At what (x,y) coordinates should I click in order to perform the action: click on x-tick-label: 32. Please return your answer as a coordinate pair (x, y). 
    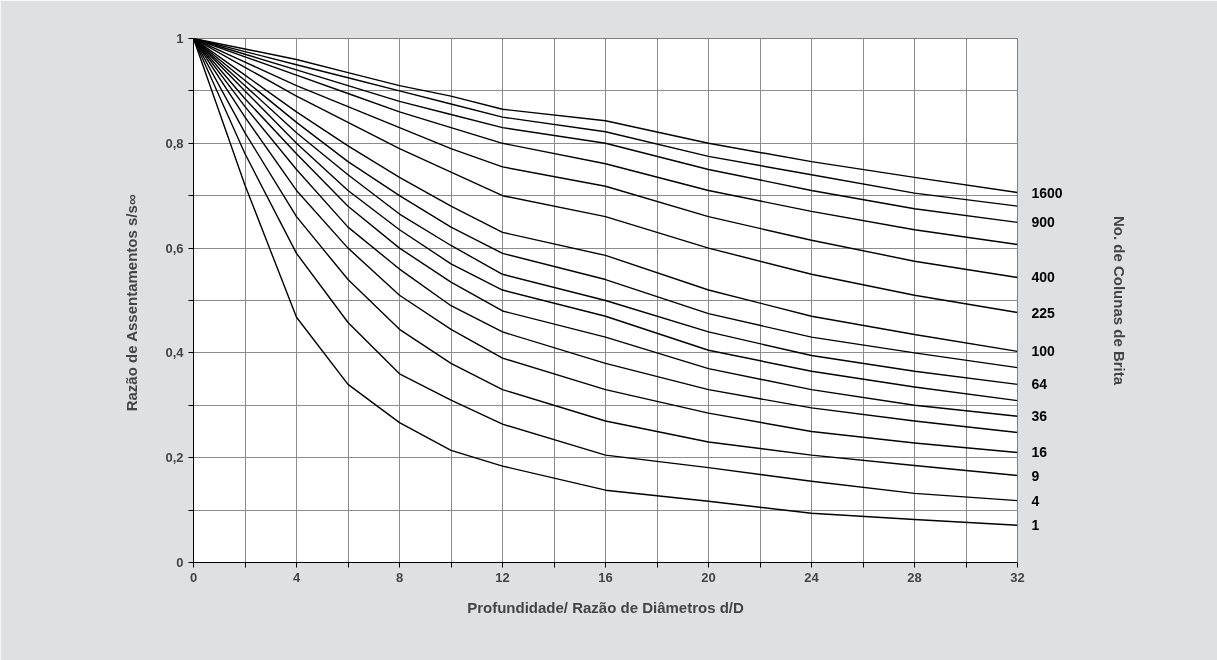
    Looking at the image, I should click on (1017, 577).